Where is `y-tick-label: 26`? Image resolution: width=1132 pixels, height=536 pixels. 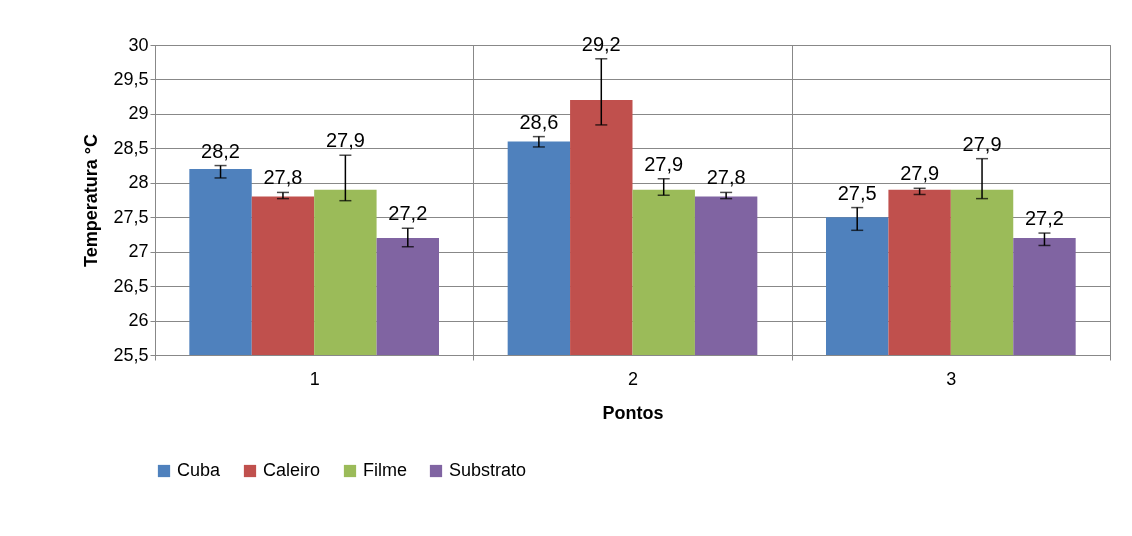 y-tick-label: 26 is located at coordinates (138, 320).